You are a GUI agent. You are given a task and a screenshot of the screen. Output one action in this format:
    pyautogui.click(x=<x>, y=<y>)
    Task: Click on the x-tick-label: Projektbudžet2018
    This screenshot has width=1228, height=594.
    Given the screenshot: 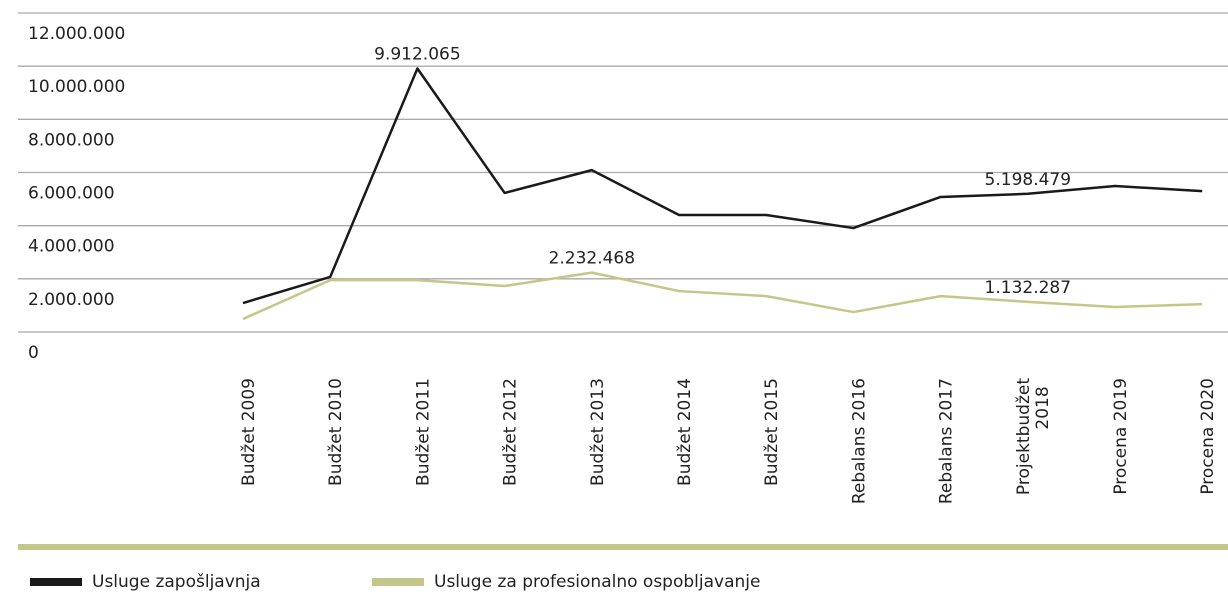 What is the action you would take?
    pyautogui.click(x=1033, y=436)
    